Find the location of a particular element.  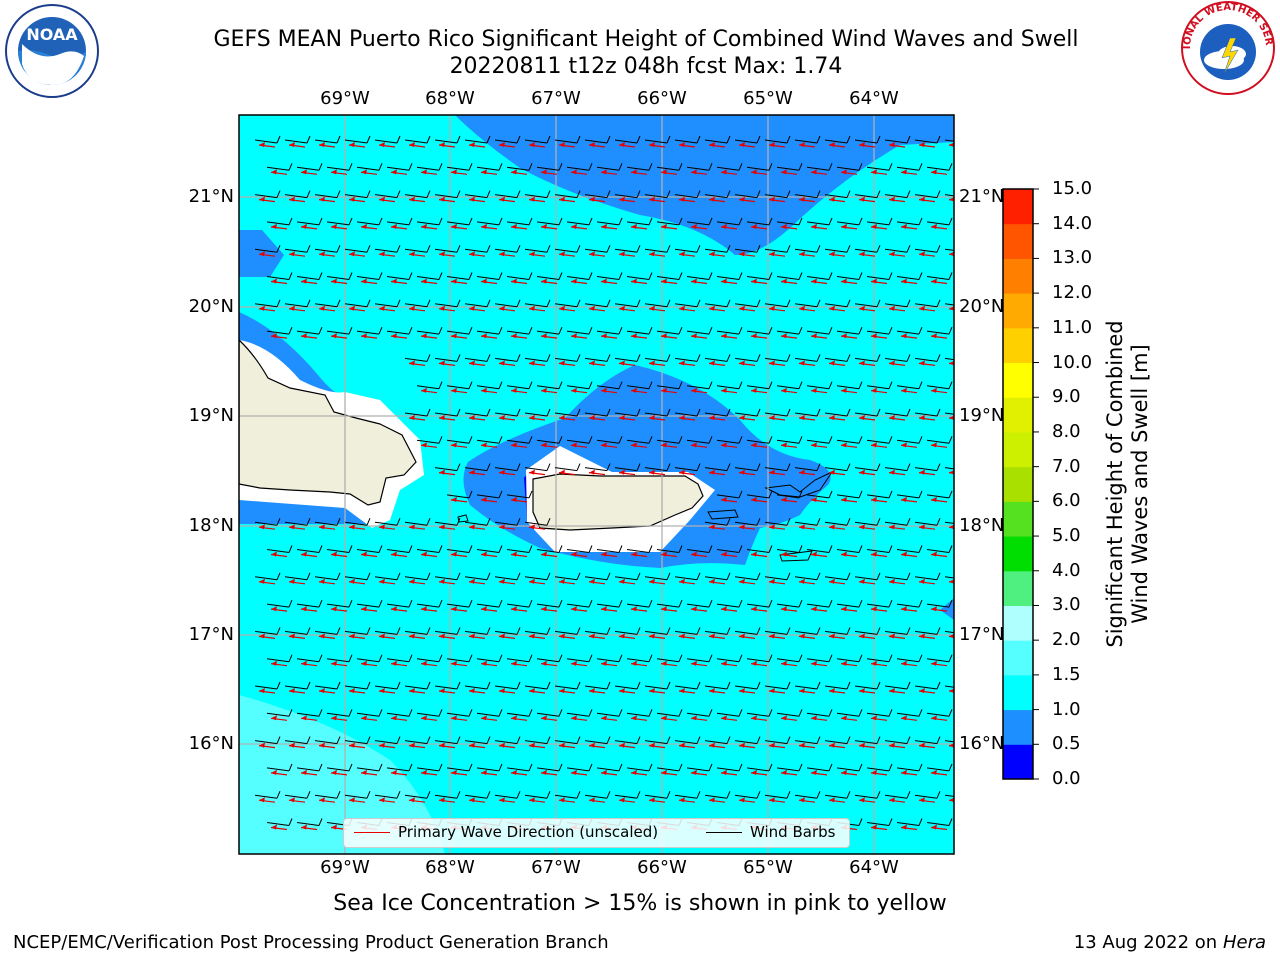

legend-label-wind-barbs: Wind Barbs is located at coordinates (793, 832).